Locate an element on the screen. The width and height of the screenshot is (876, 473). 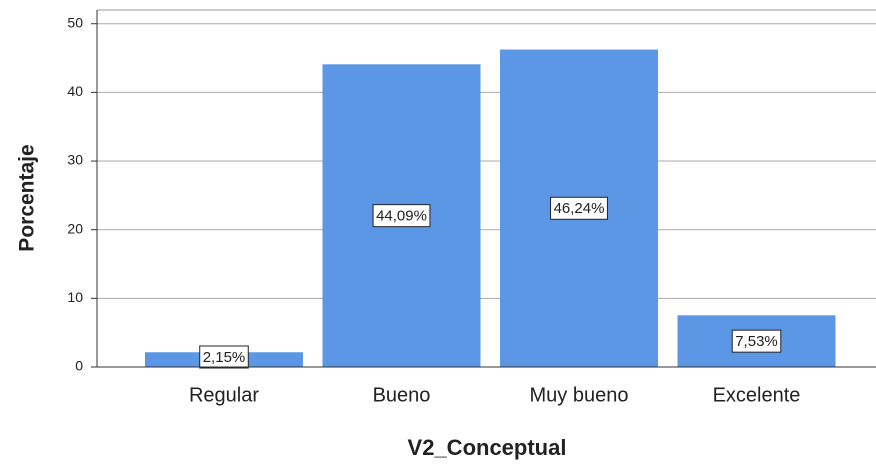
value-label: 2,15% is located at coordinates (224, 357).